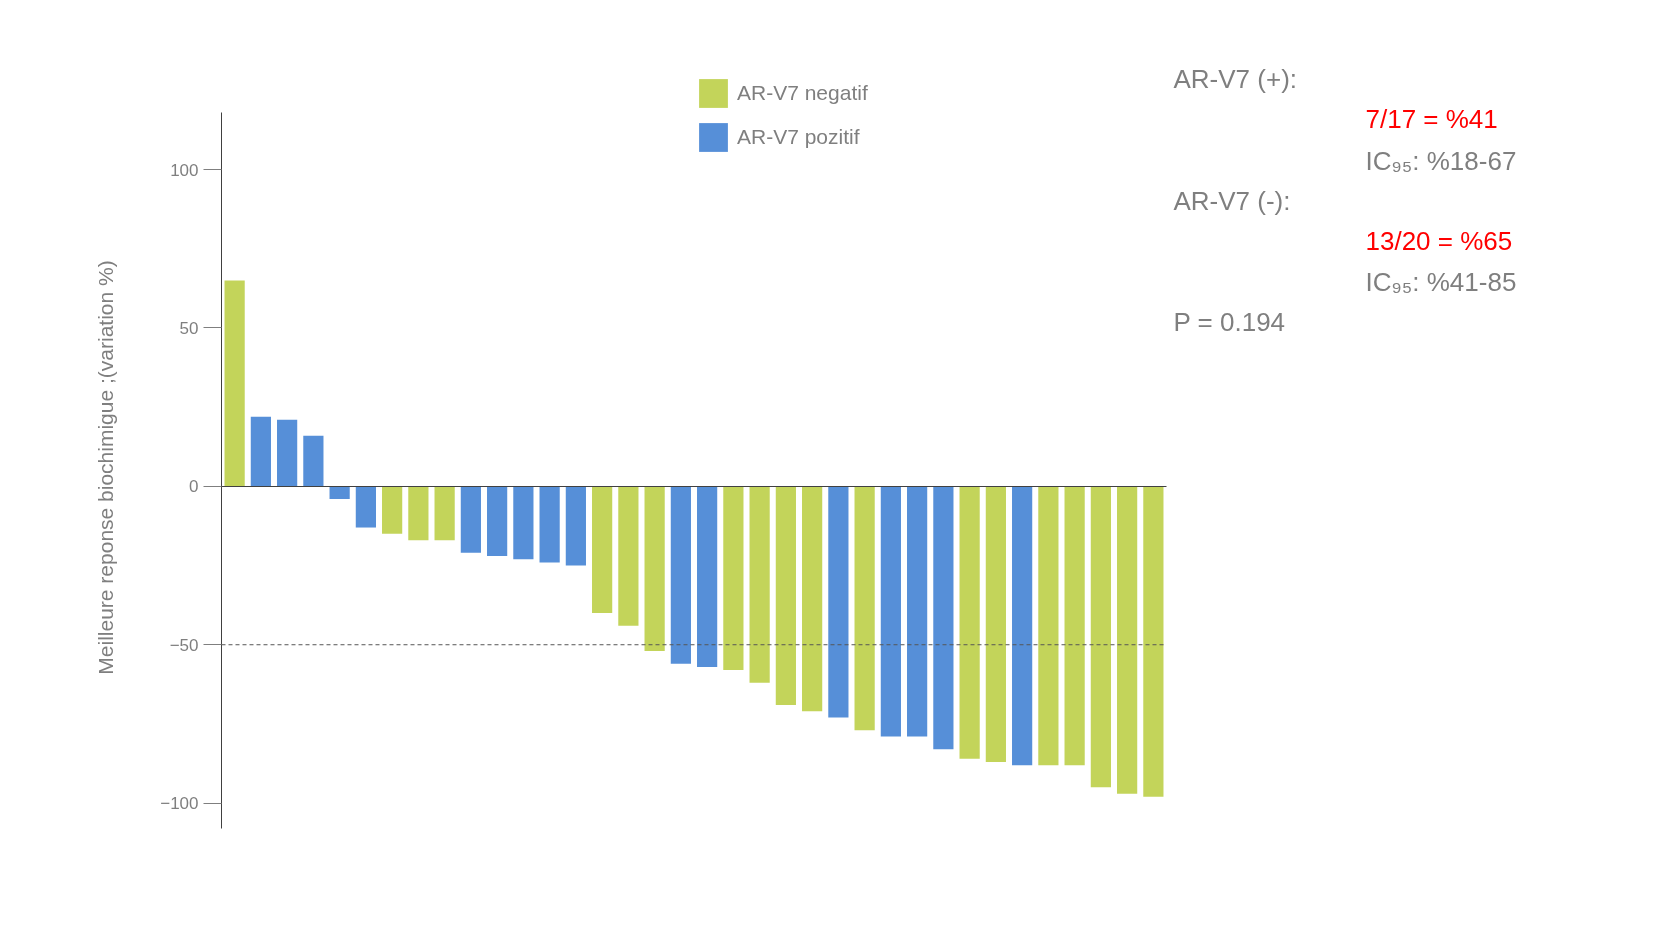 This screenshot has width=1663, height=934. What do you see at coordinates (802, 93) in the screenshot?
I see `legend-label: AR-V7 negatif` at bounding box center [802, 93].